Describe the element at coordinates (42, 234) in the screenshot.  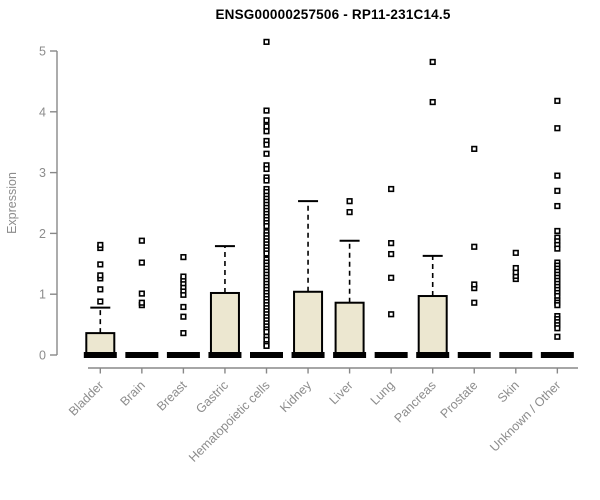
I see `y-tick-label: 2` at that location.